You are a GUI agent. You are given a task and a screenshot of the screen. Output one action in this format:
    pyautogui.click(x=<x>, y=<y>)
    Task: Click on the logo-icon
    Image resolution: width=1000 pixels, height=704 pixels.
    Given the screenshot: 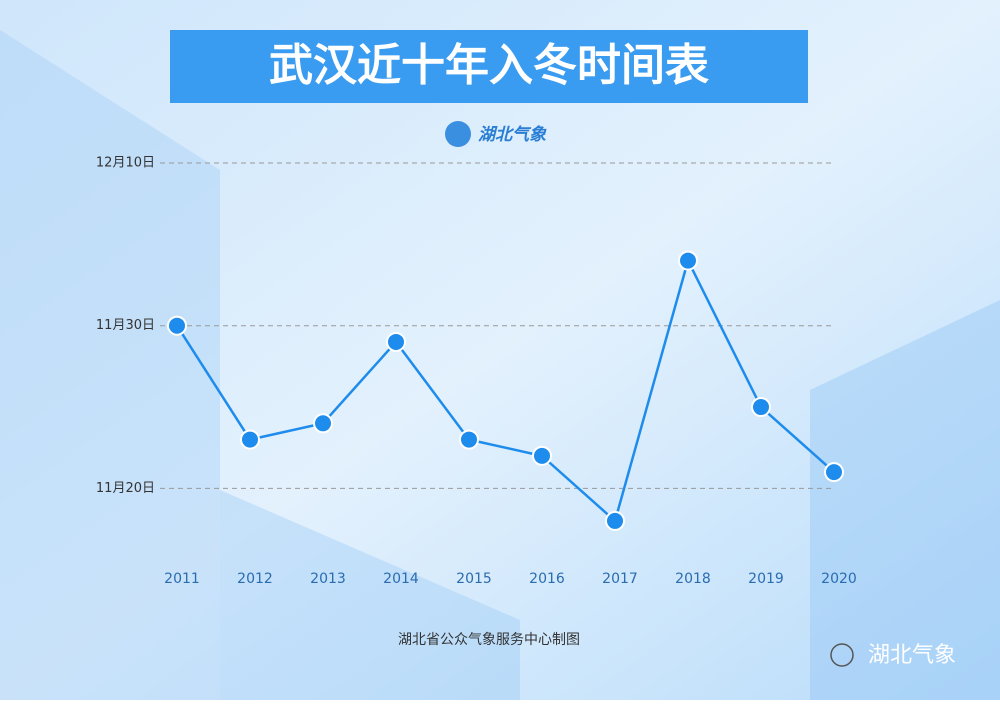 What is the action you would take?
    pyautogui.click(x=458, y=134)
    